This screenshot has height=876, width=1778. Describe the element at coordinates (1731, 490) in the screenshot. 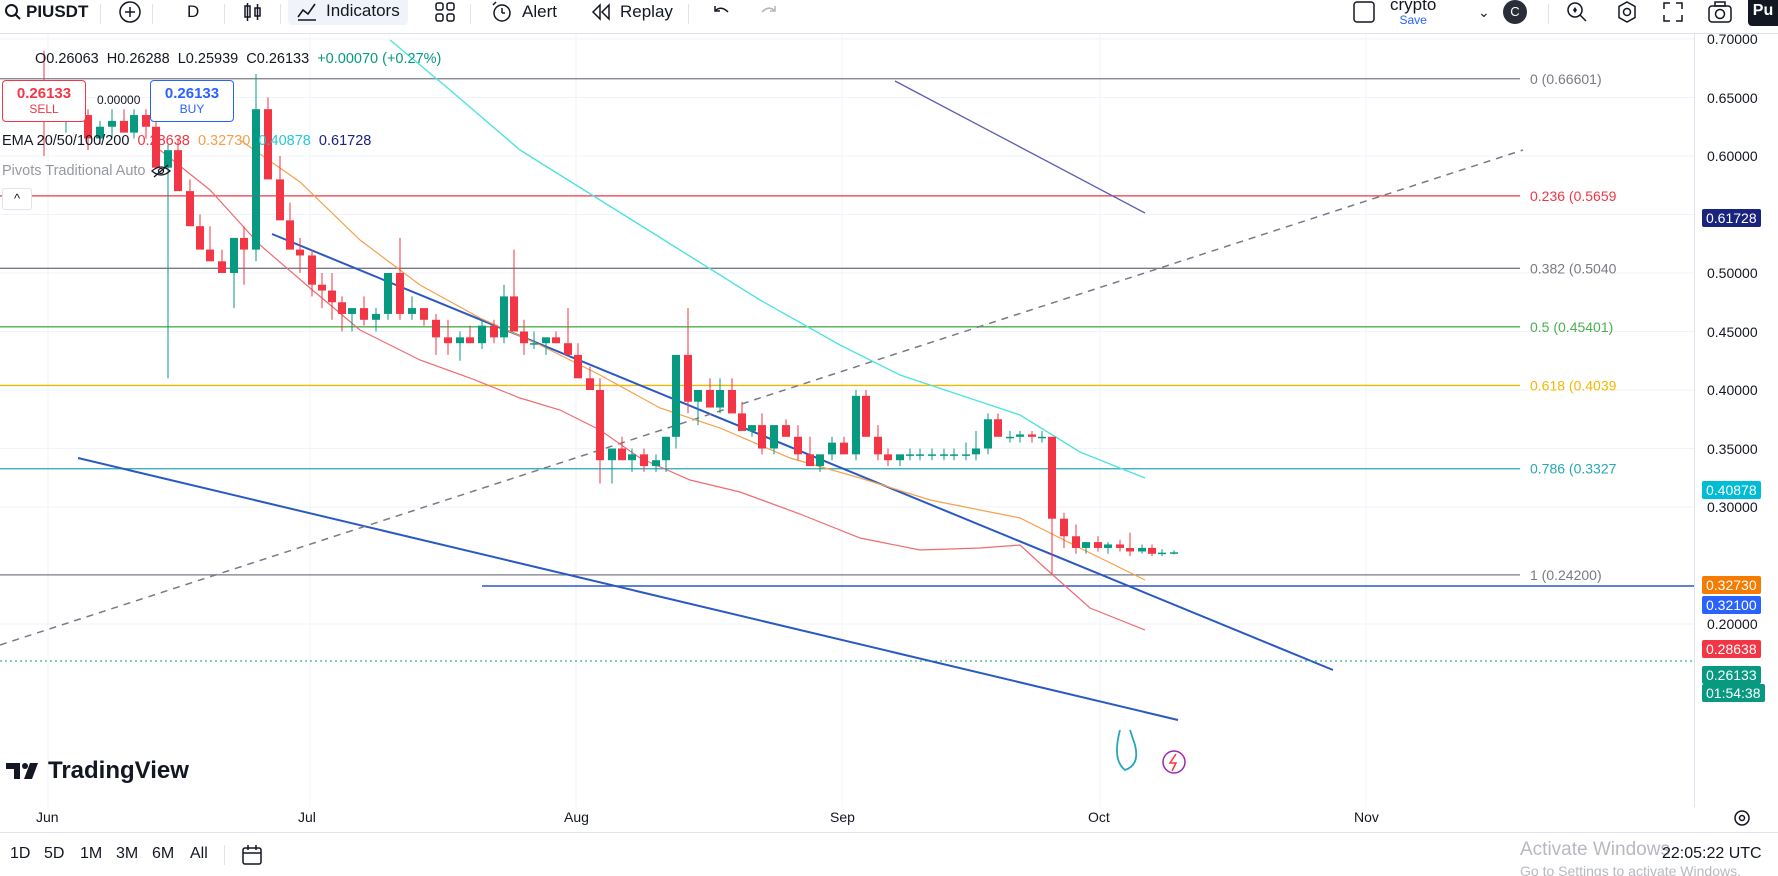

I see `price-label-badge: 0.40878` at that location.